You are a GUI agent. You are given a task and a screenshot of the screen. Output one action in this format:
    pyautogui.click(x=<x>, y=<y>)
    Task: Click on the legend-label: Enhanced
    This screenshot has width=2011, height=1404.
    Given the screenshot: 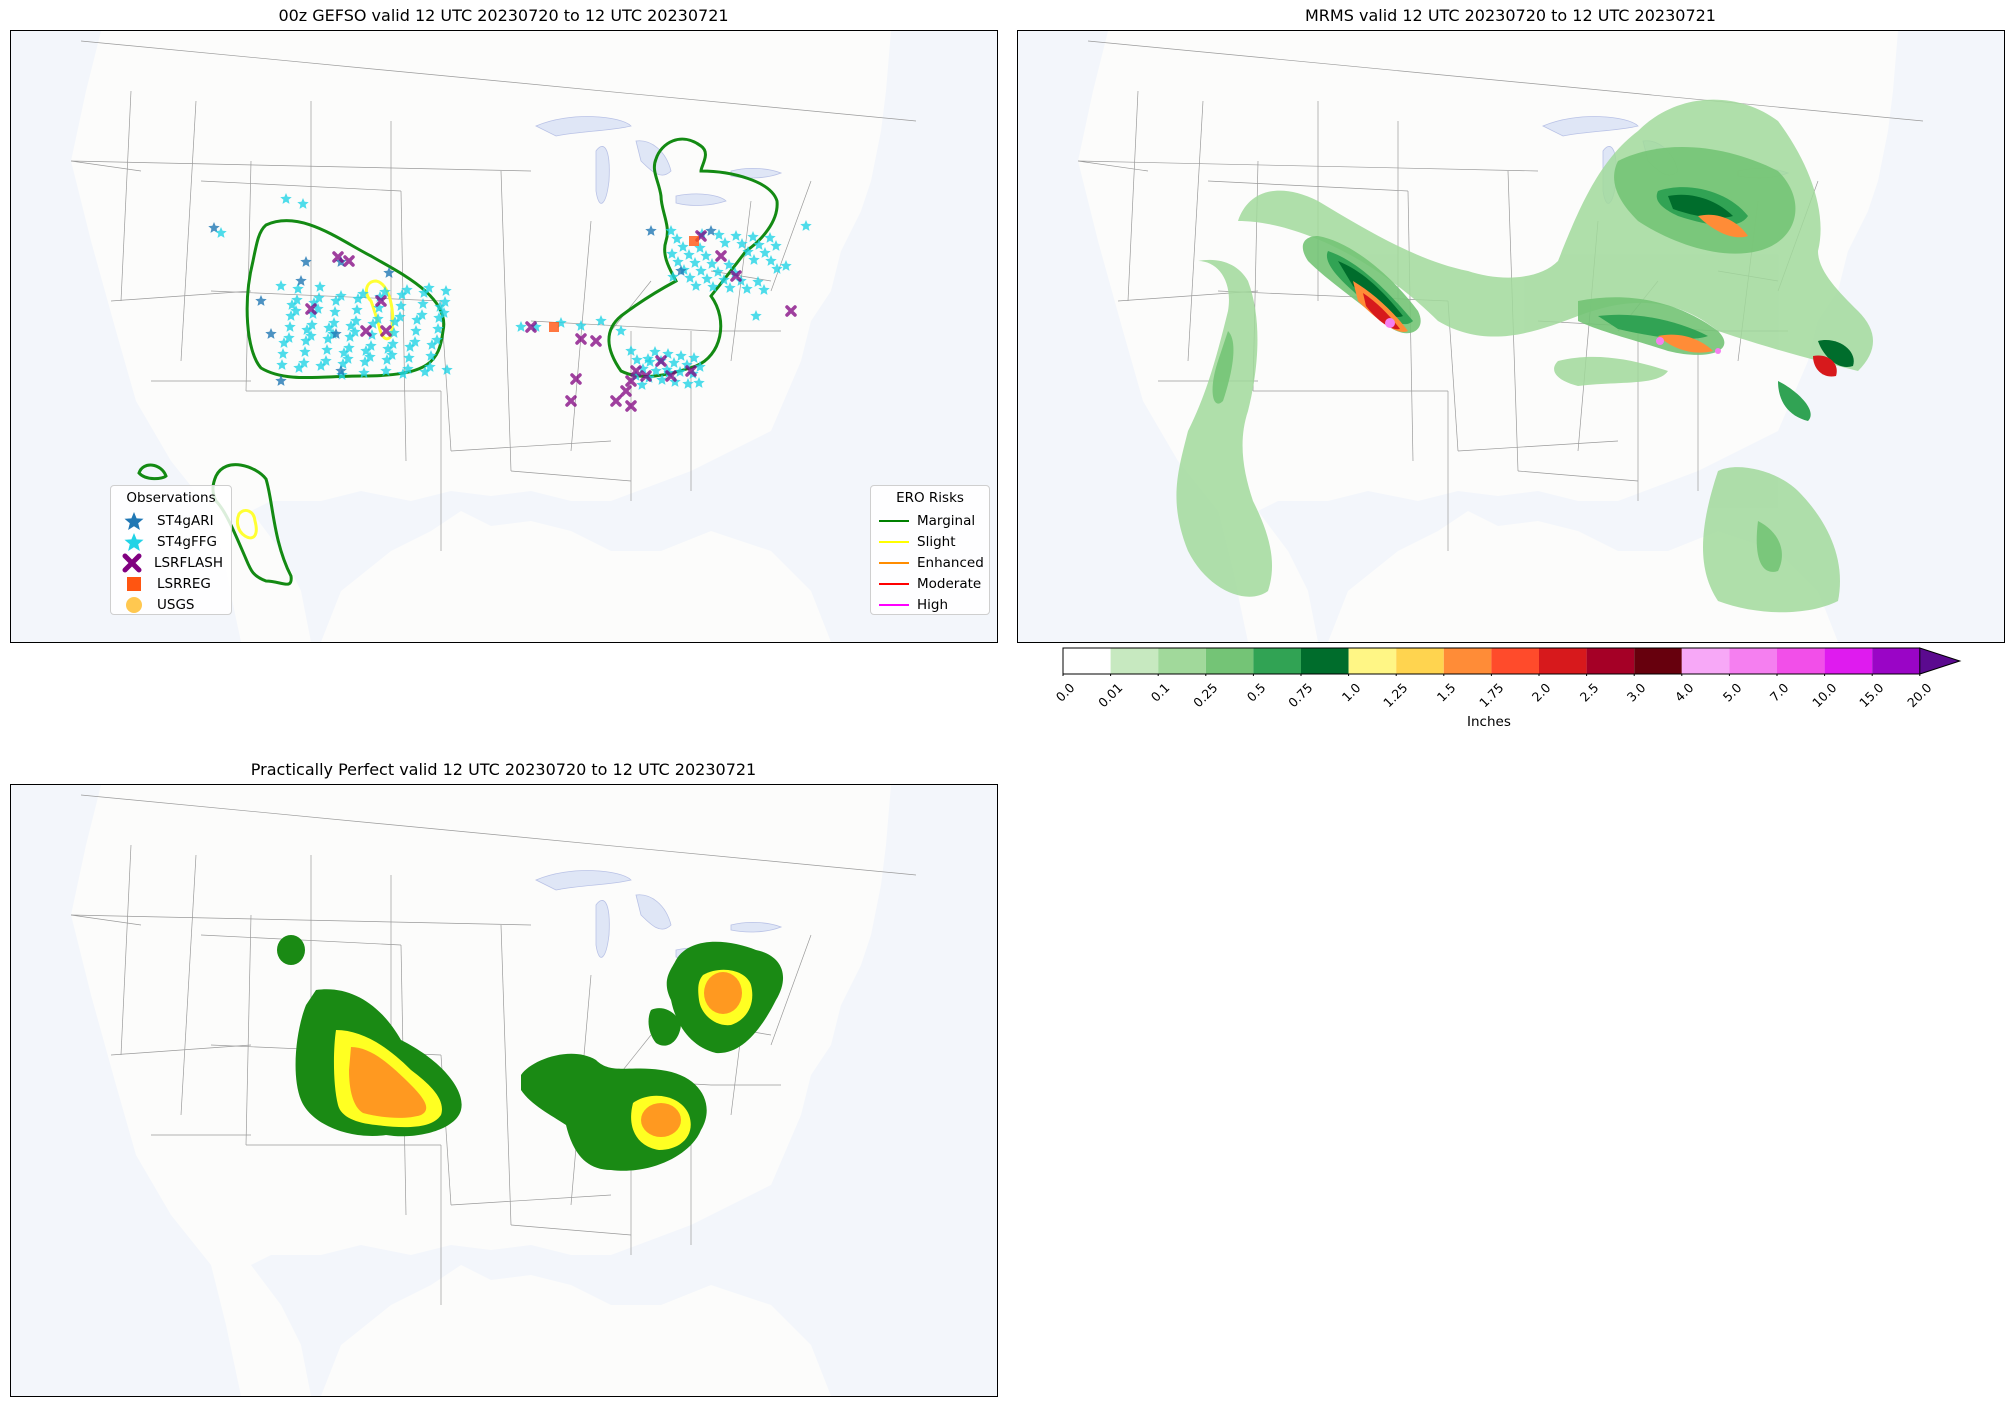 What is the action you would take?
    pyautogui.click(x=950, y=562)
    